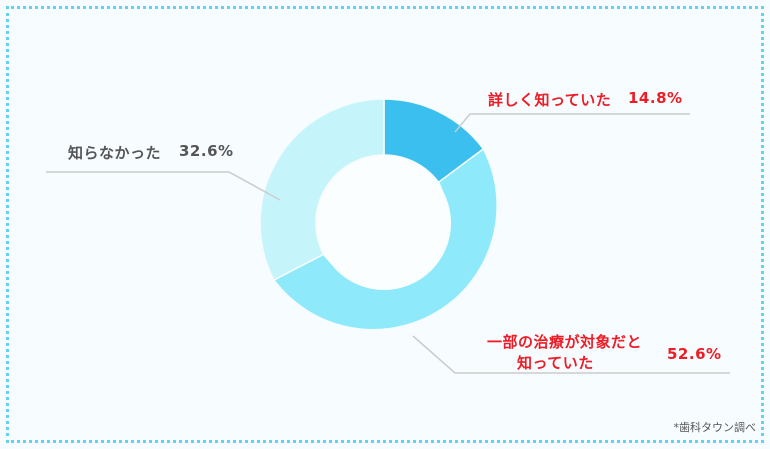  I want to click on donut-hole, so click(384, 223).